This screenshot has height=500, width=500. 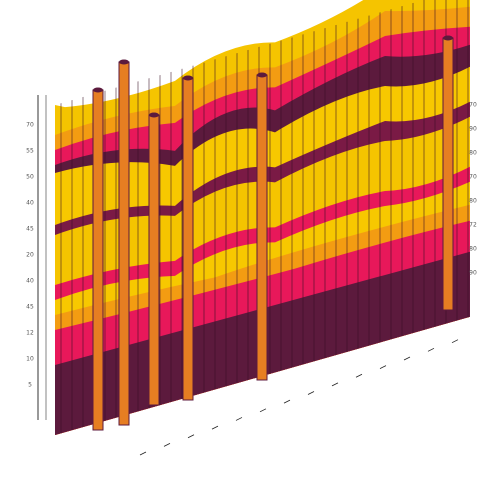 I want to click on left-label: 55, so click(x=30, y=151).